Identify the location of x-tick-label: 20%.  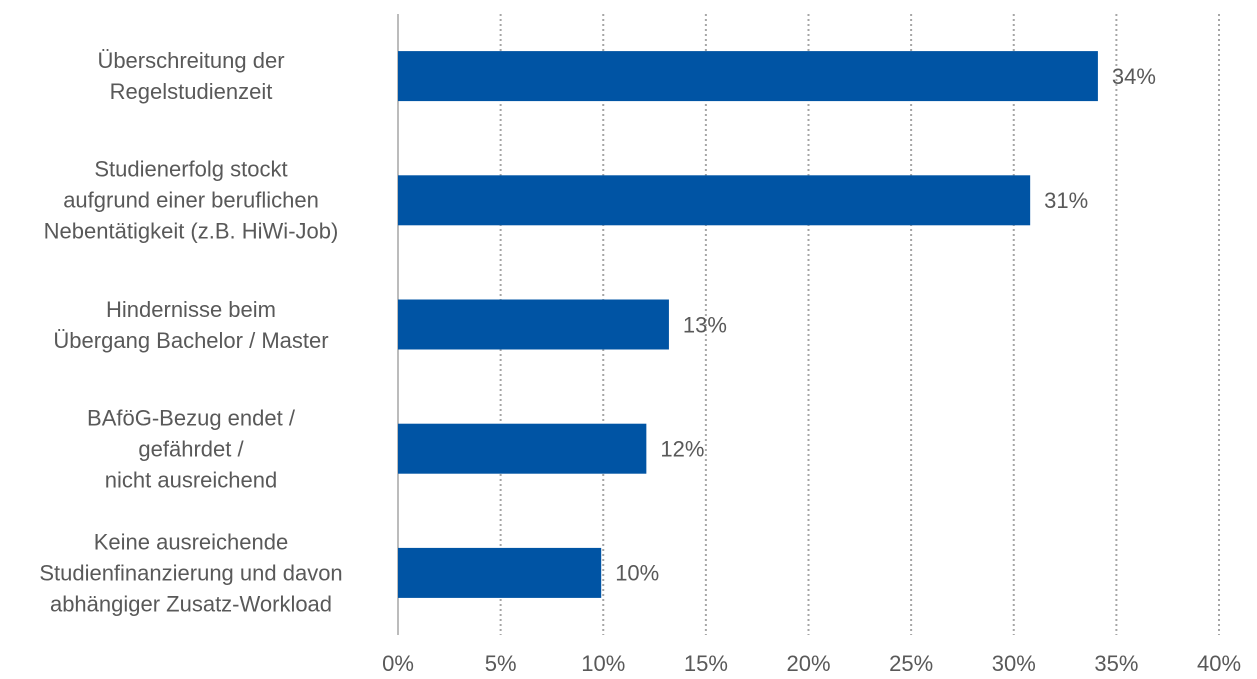
(808, 663).